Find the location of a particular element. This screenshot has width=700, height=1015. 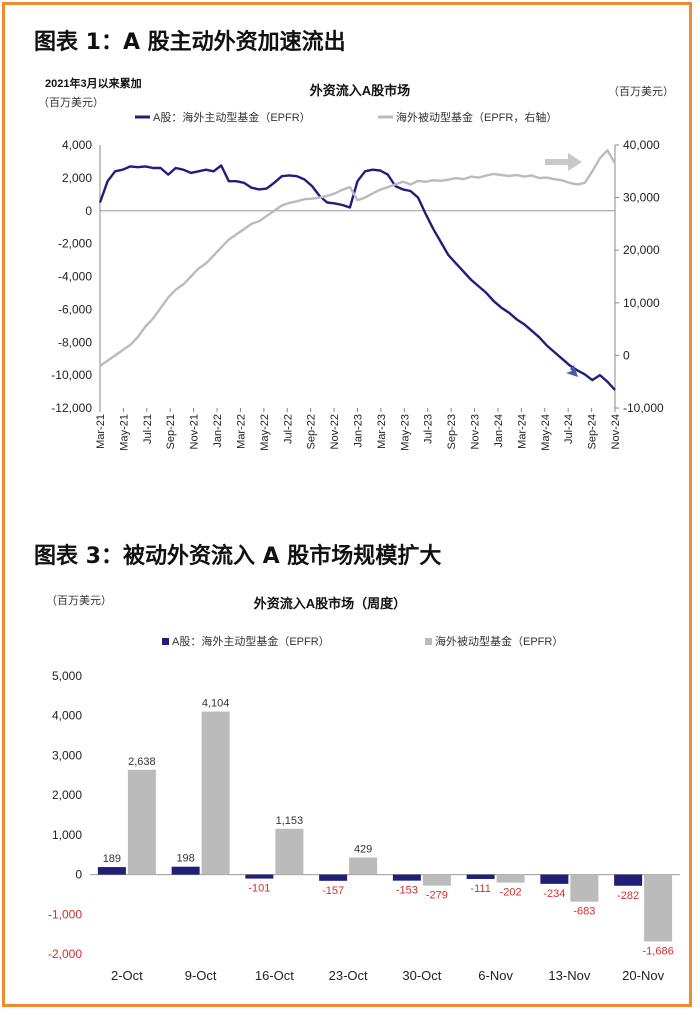

x-category-label: 2-Oct is located at coordinates (127, 975).